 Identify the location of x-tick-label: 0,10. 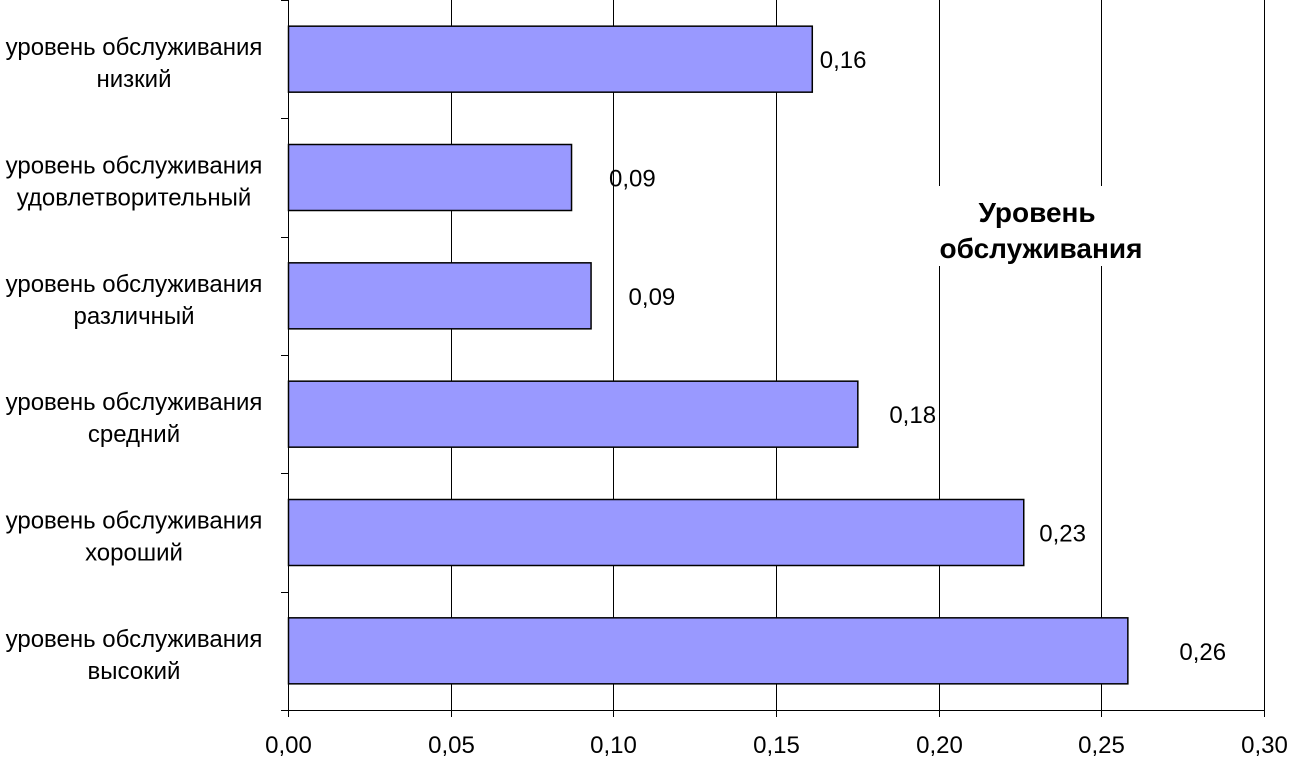
(613, 745).